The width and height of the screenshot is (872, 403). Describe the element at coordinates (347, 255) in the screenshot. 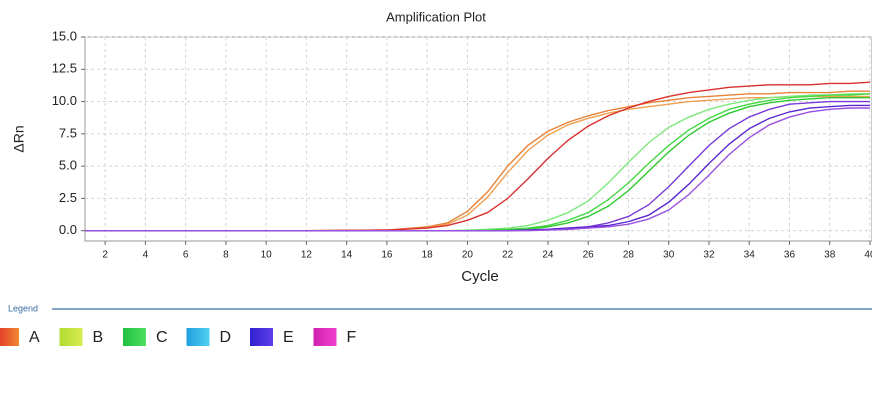

I see `x-tick-label: 14` at that location.